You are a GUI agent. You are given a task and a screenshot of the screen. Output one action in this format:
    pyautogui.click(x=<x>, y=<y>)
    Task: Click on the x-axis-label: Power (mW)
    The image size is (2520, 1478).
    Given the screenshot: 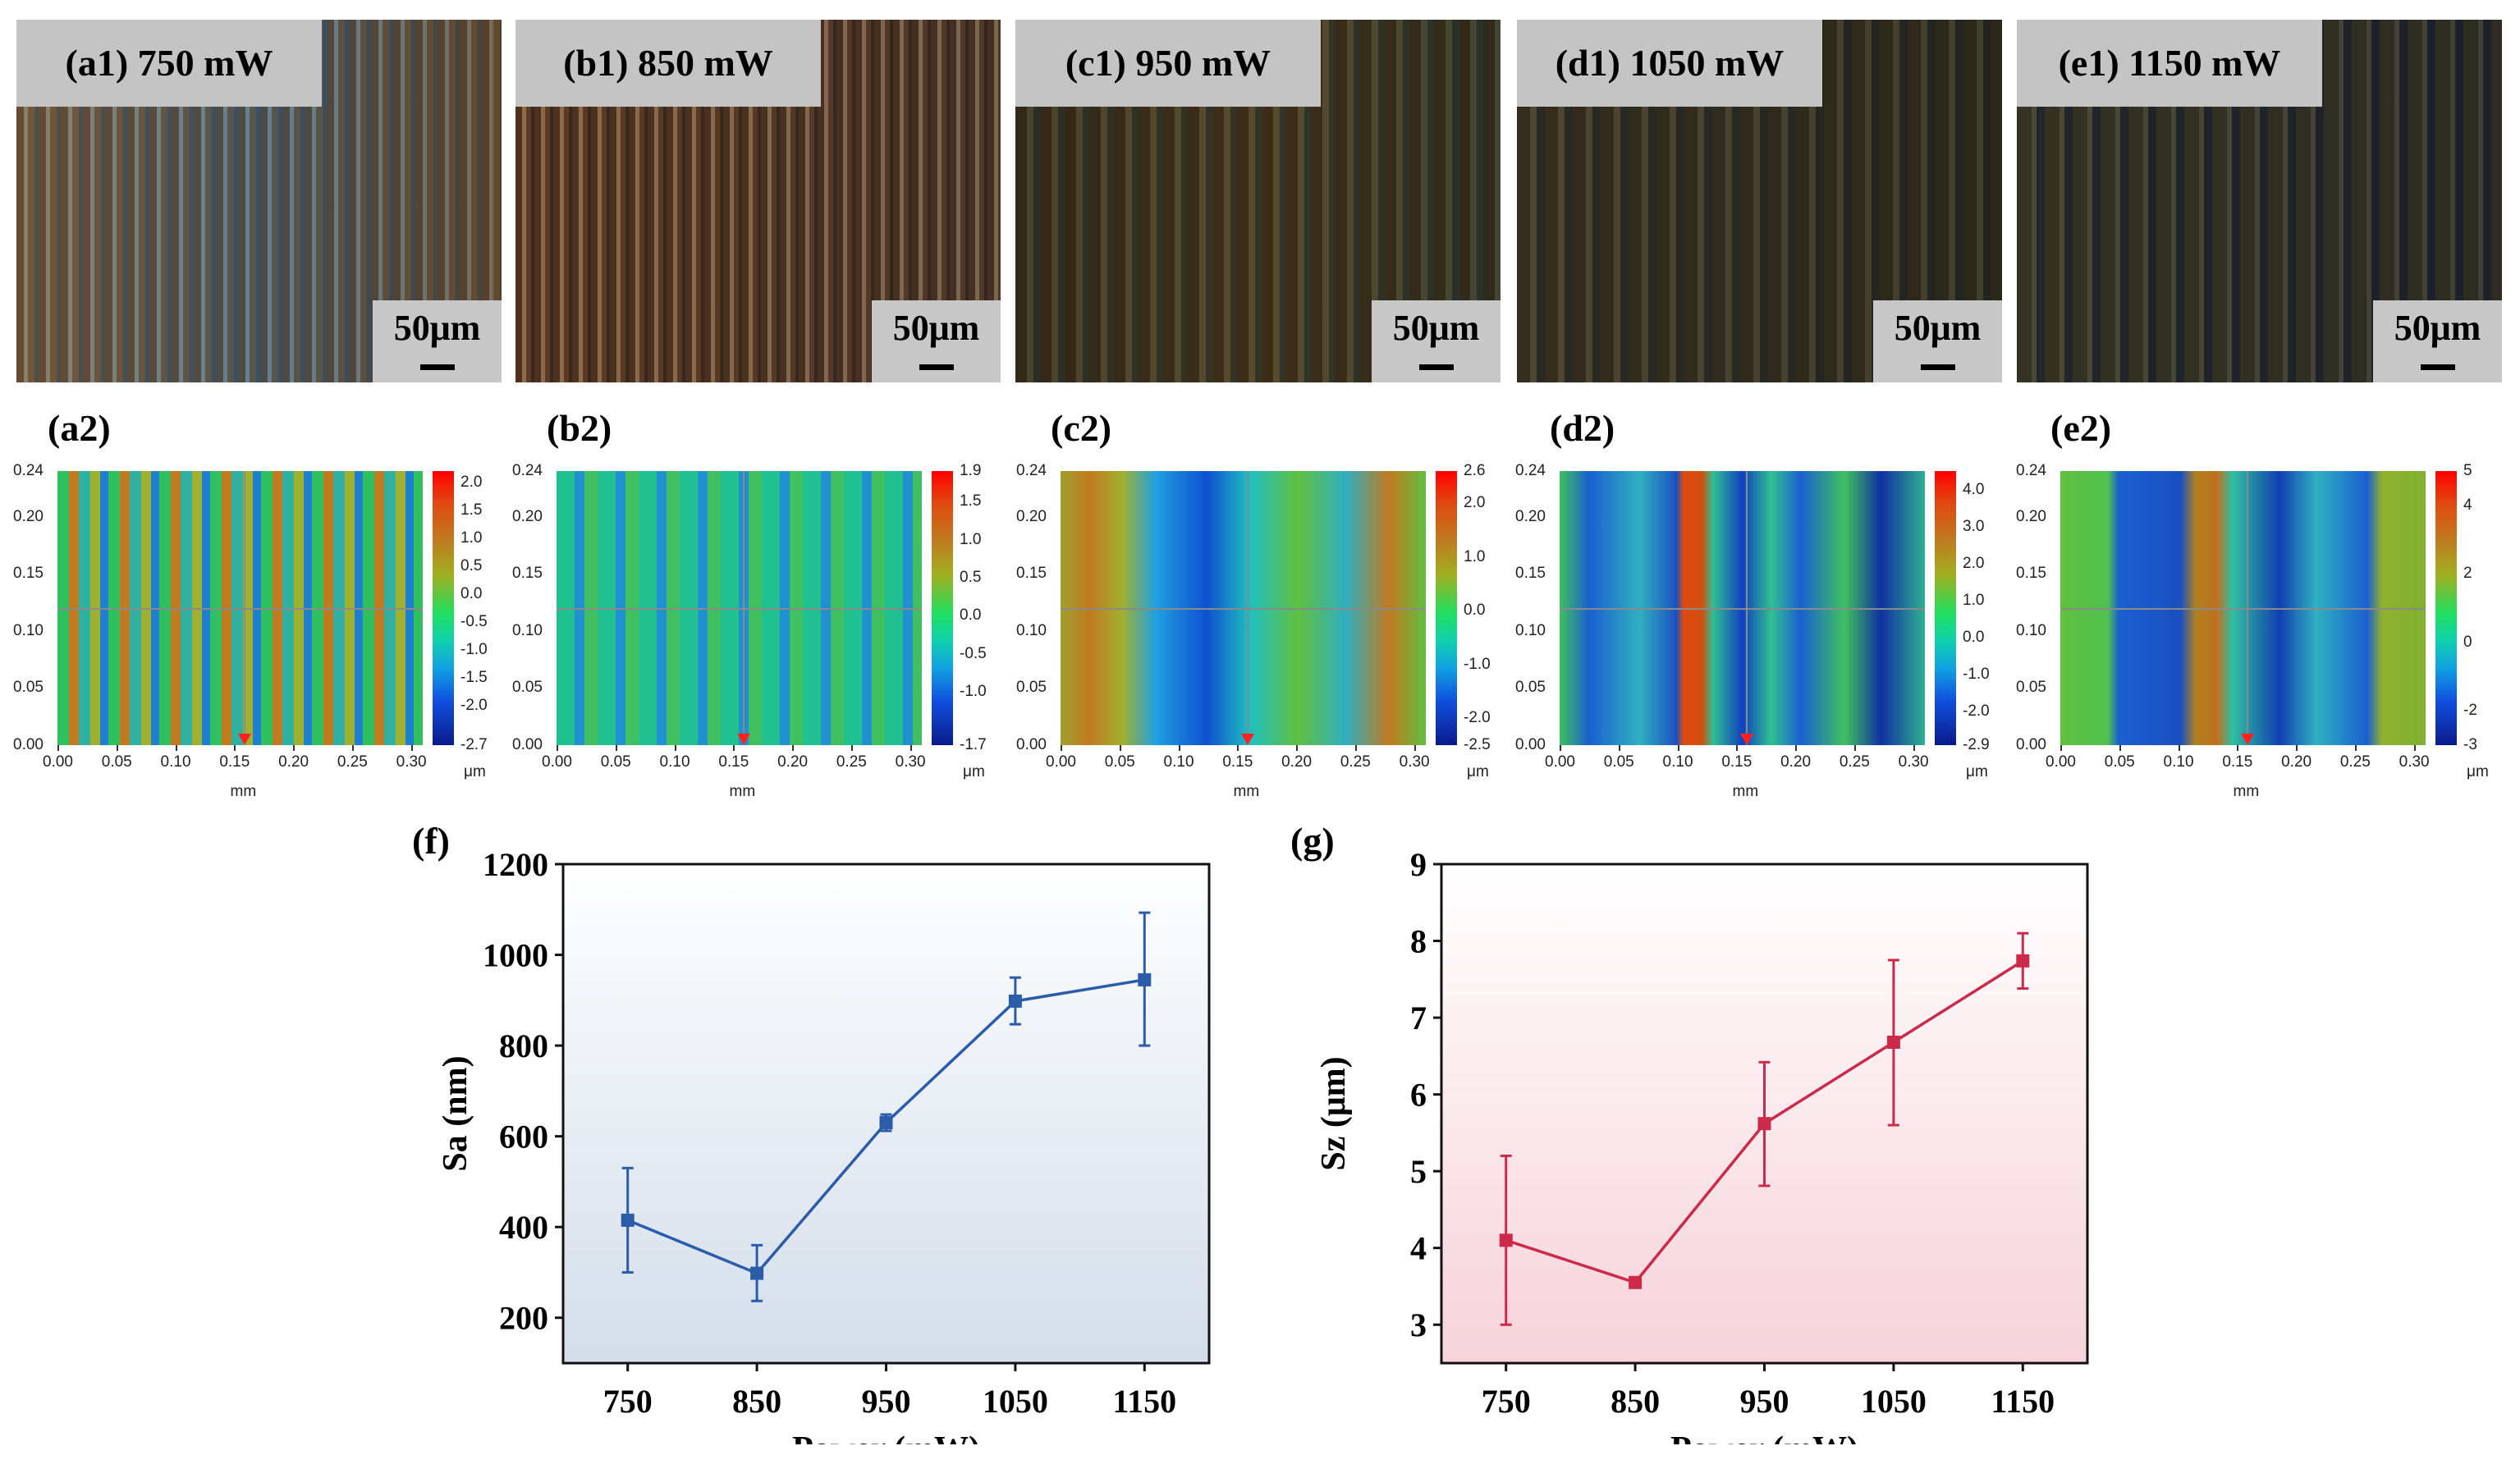 What is the action you would take?
    pyautogui.click(x=886, y=1437)
    